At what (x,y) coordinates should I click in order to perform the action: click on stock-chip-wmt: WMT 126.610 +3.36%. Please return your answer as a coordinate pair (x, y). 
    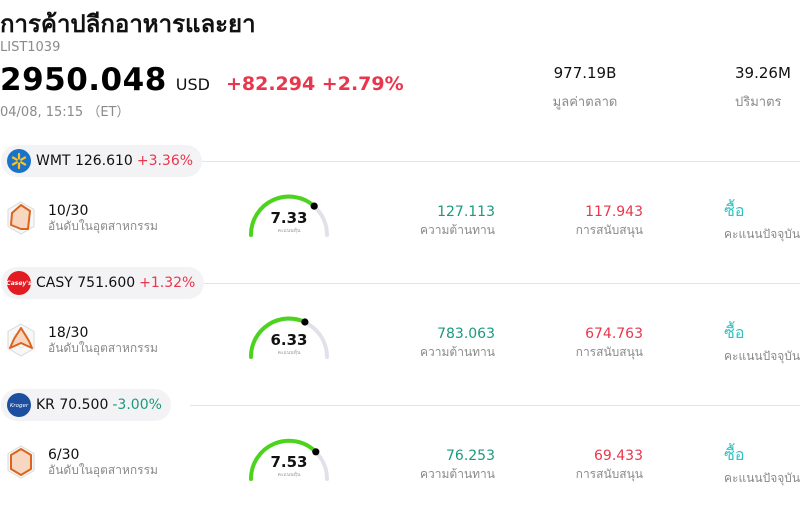
    Looking at the image, I should click on (102, 161).